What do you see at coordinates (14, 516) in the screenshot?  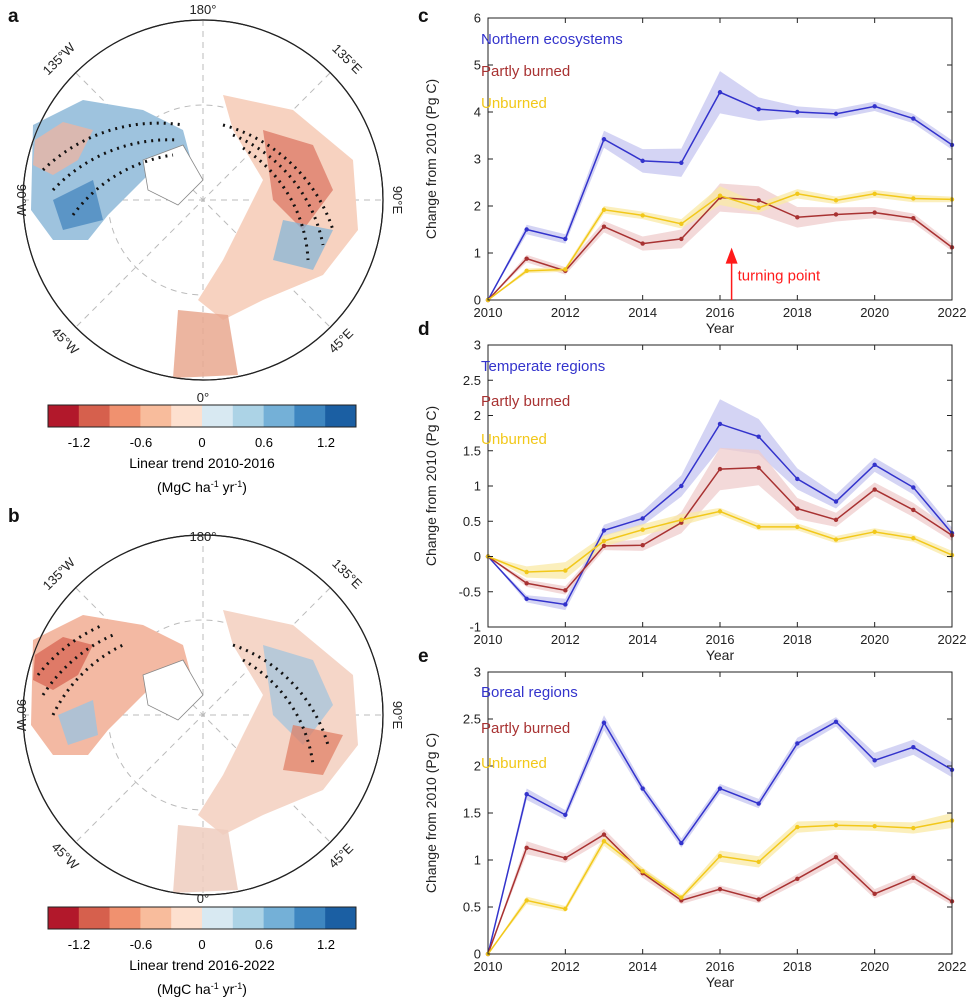 I see `panel-b-letter: b` at bounding box center [14, 516].